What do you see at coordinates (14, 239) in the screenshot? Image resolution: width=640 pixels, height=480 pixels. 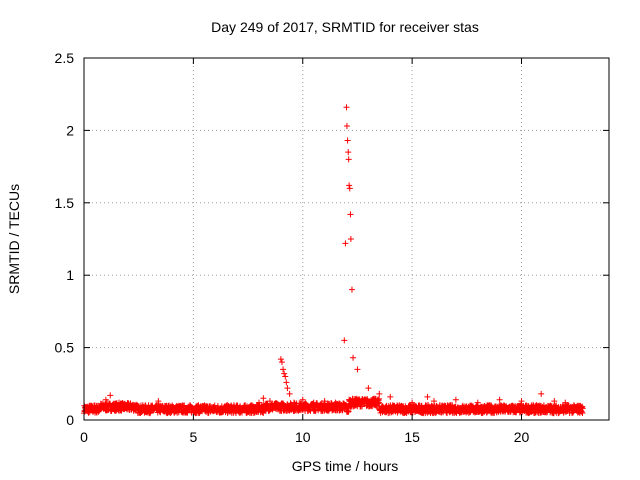 I see `y-axis-label: SRMTID / TECUs` at bounding box center [14, 239].